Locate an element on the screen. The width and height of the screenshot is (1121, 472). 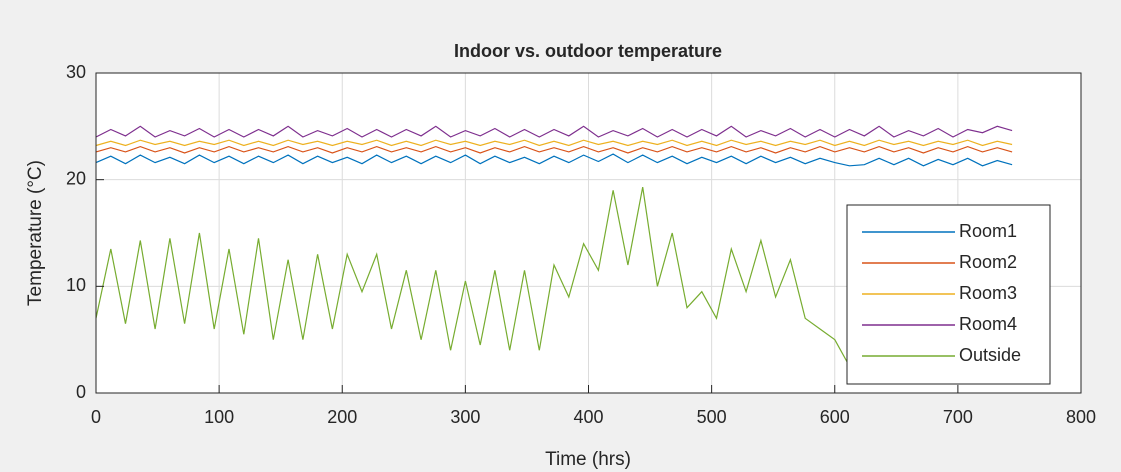
y-tick-label: 0 is located at coordinates (81, 392).